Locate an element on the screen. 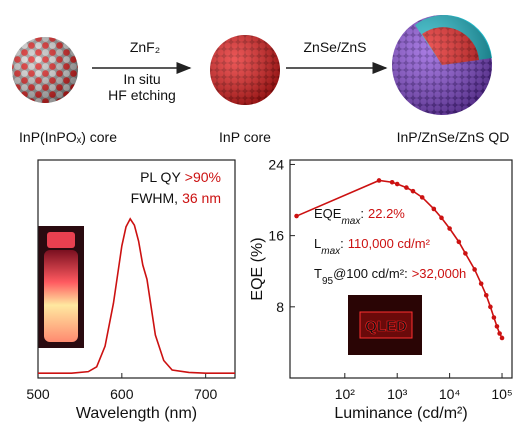 Image resolution: width=520 pixels, height=430 pixels. step-label: In situ is located at coordinates (141, 79).